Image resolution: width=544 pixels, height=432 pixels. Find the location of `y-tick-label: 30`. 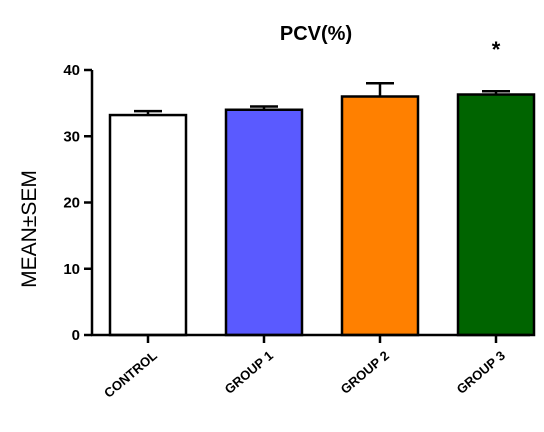

y-tick-label: 30 is located at coordinates (71, 136).